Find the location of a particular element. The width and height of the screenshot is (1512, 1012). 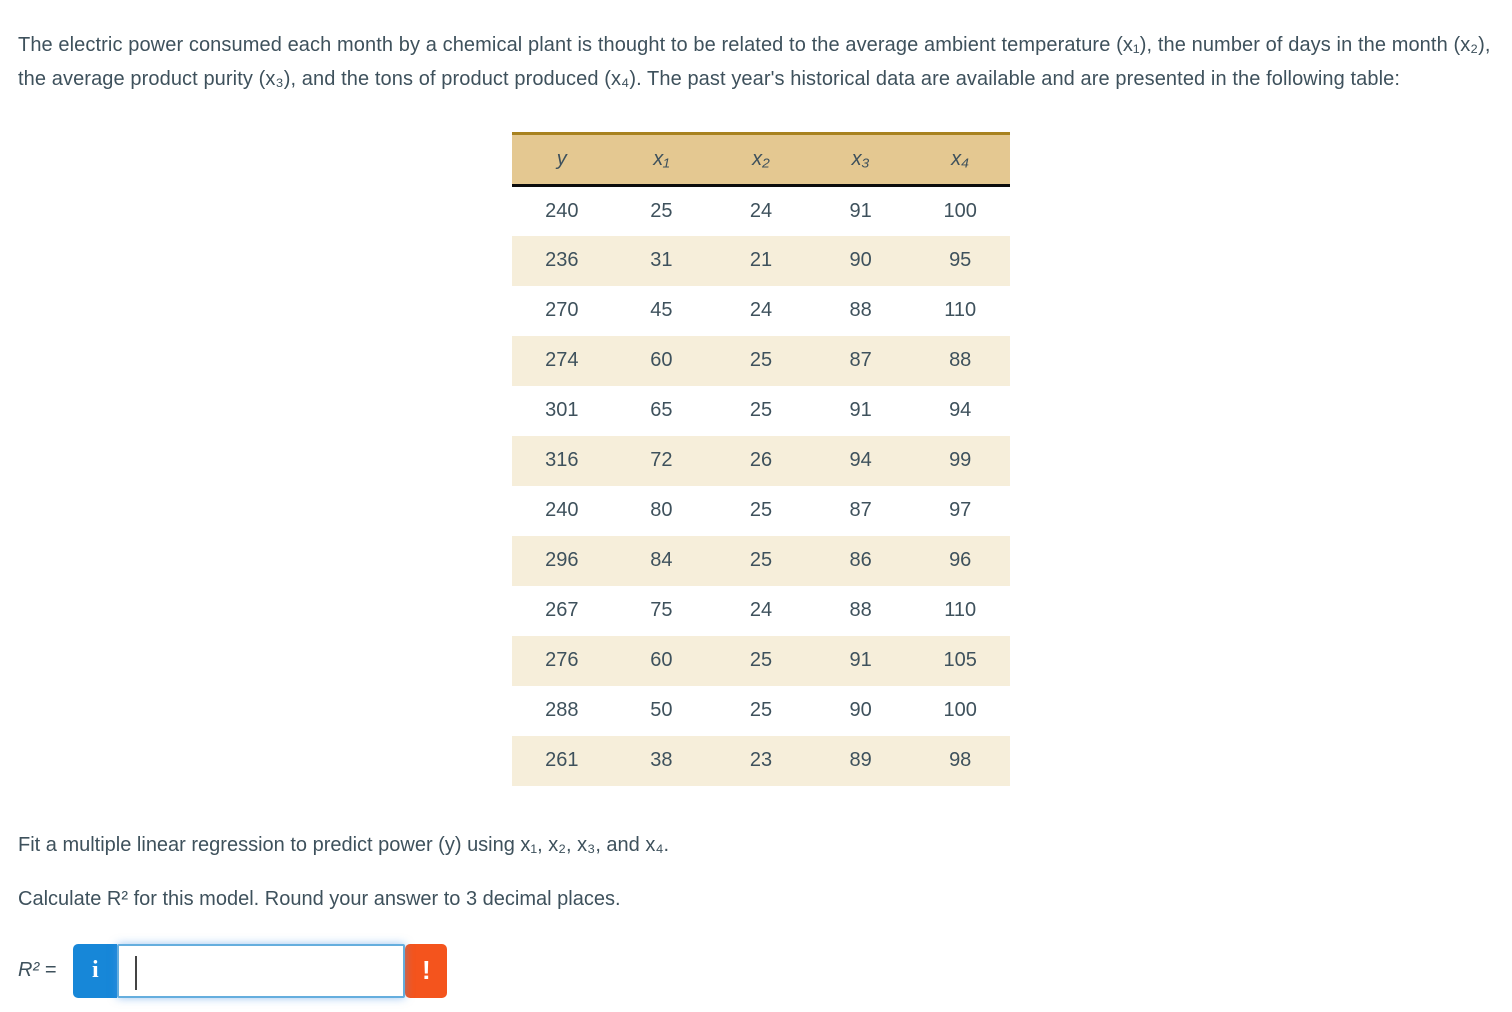

table-cell: 75 is located at coordinates (661, 610).